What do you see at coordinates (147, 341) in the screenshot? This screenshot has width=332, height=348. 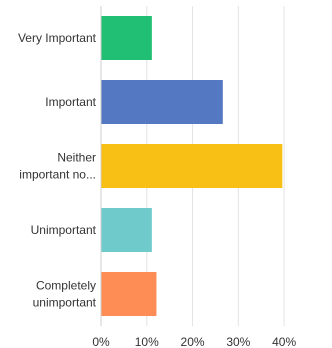 I see `x-tick-label: 10%` at bounding box center [147, 341].